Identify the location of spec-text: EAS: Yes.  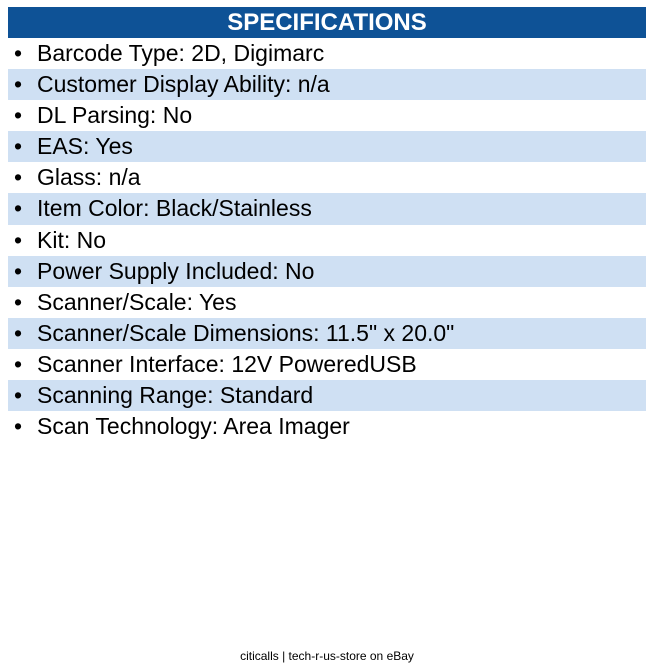
(85, 146).